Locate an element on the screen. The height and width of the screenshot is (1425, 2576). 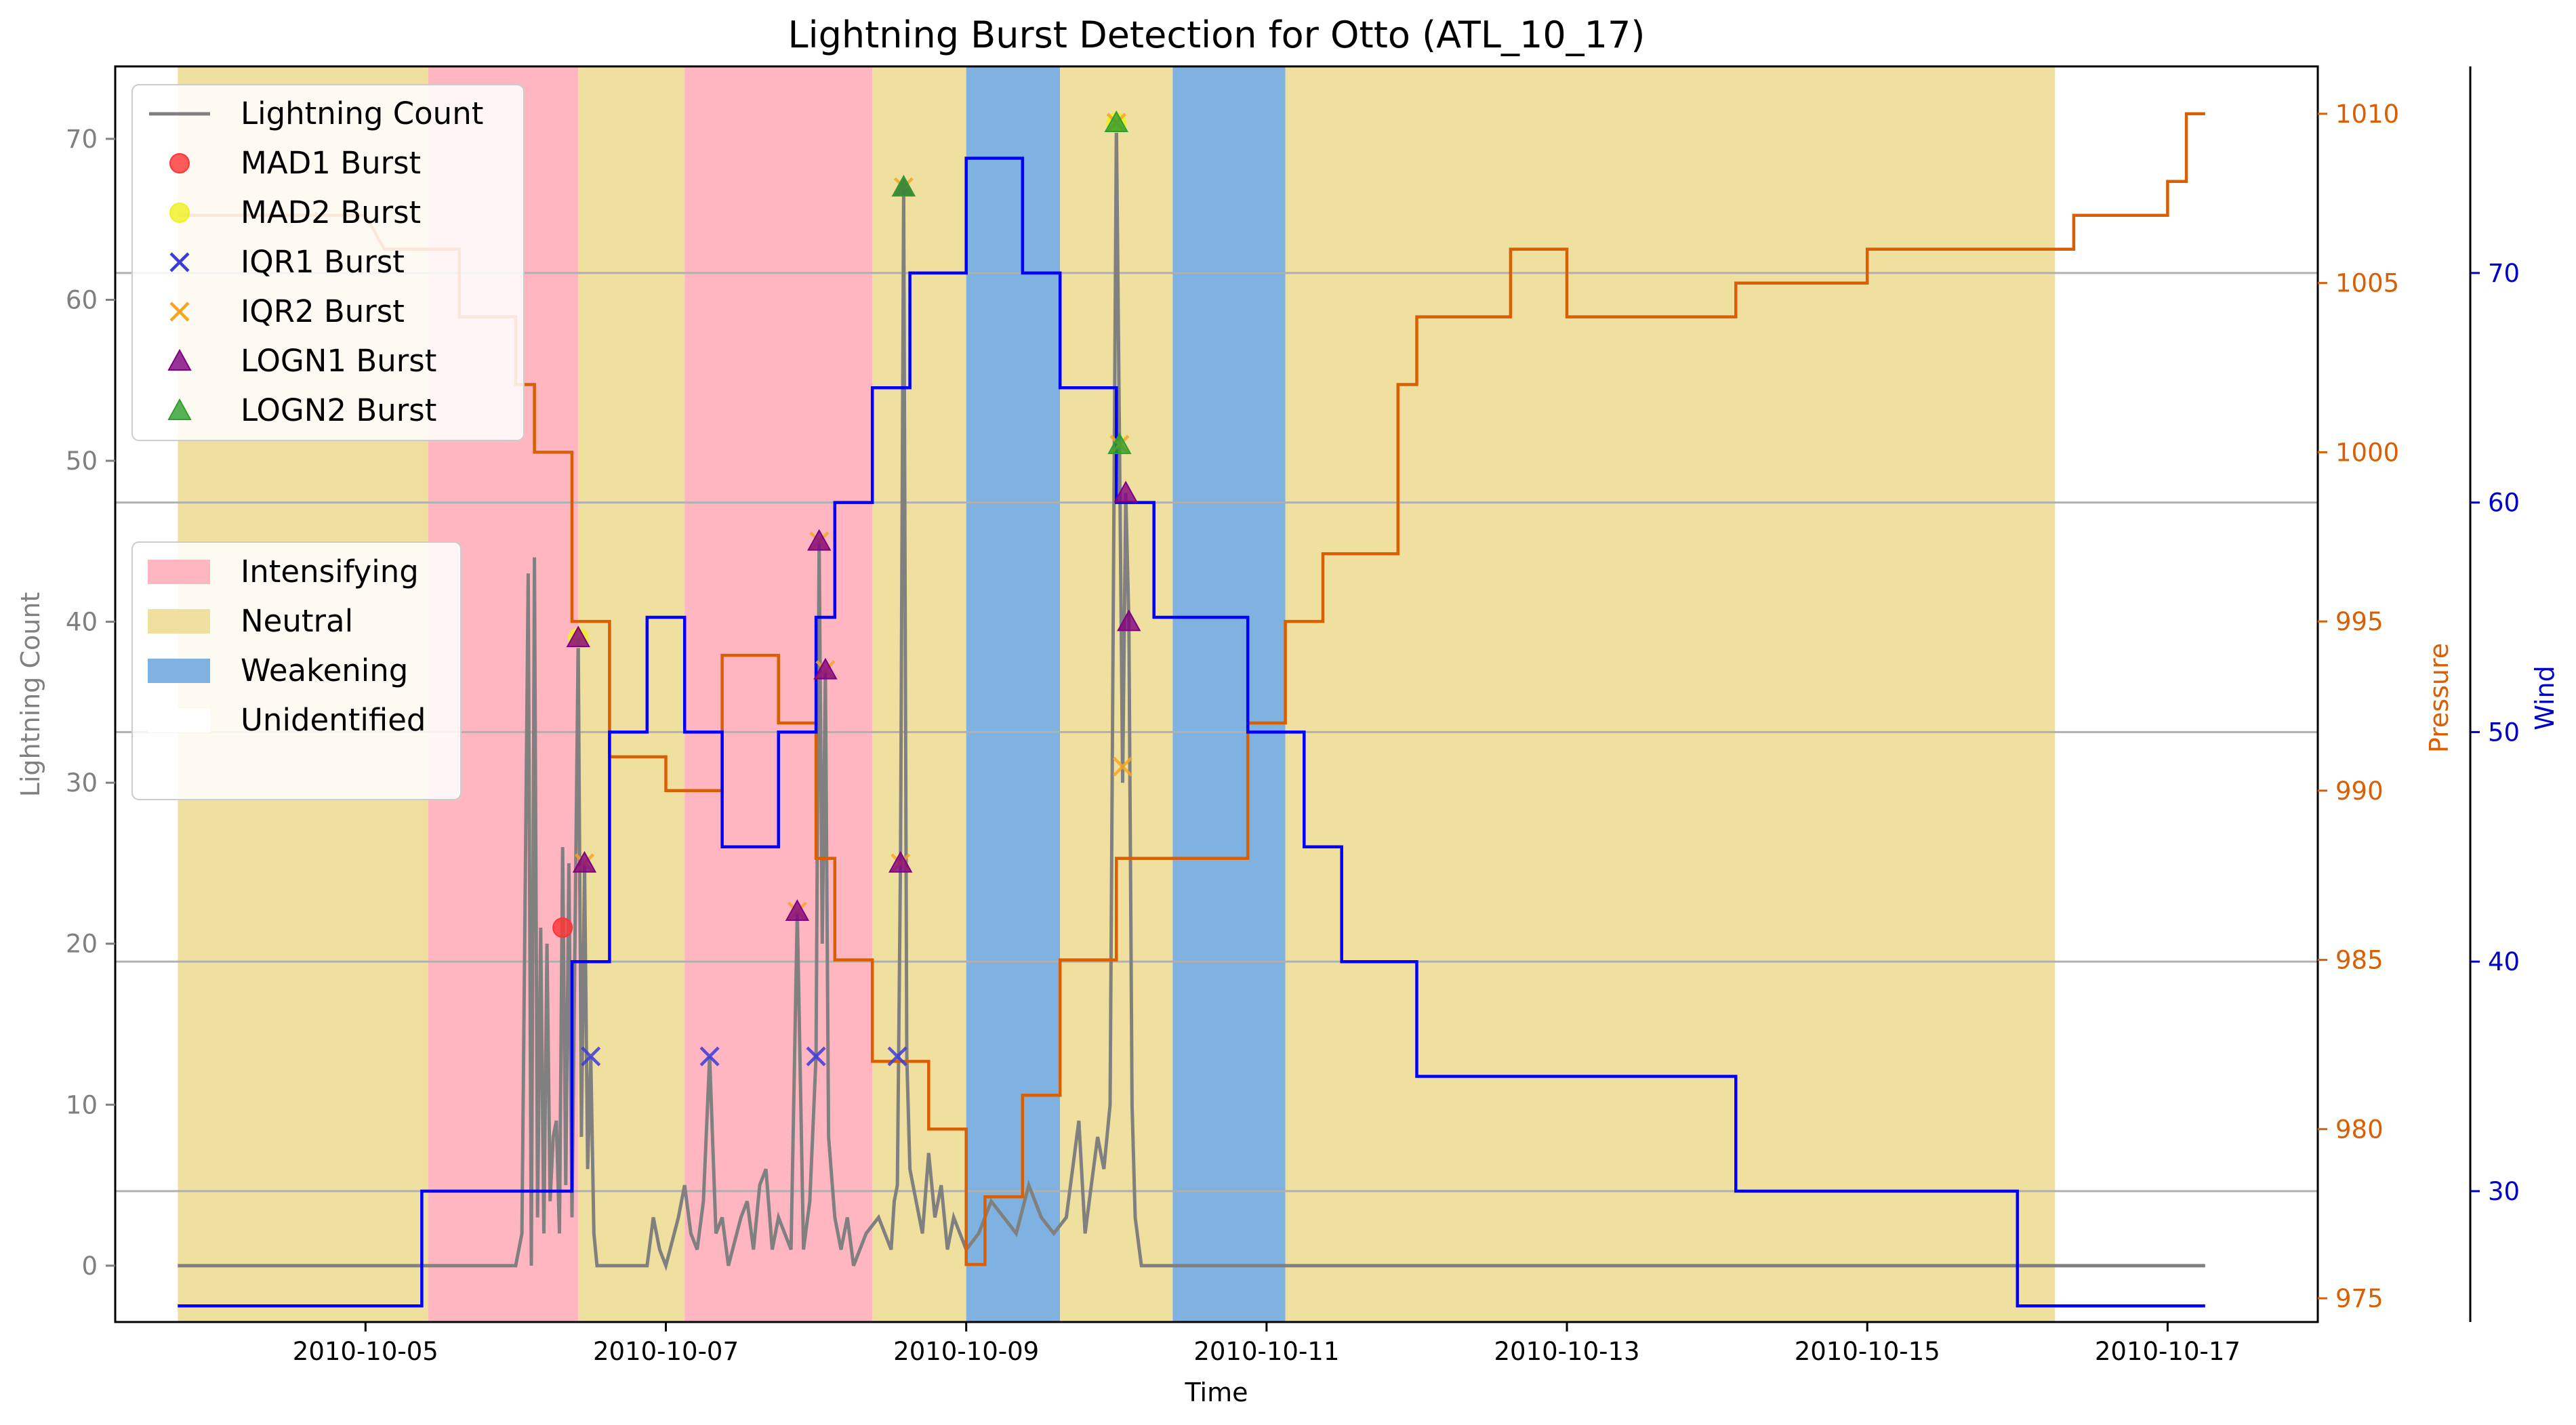
legend-phases-box is located at coordinates (297, 670).